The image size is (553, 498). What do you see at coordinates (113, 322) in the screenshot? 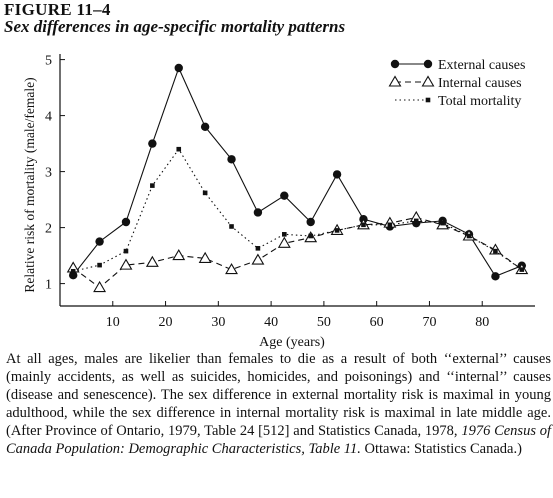
I see `x-tick-label: 10` at bounding box center [113, 322].